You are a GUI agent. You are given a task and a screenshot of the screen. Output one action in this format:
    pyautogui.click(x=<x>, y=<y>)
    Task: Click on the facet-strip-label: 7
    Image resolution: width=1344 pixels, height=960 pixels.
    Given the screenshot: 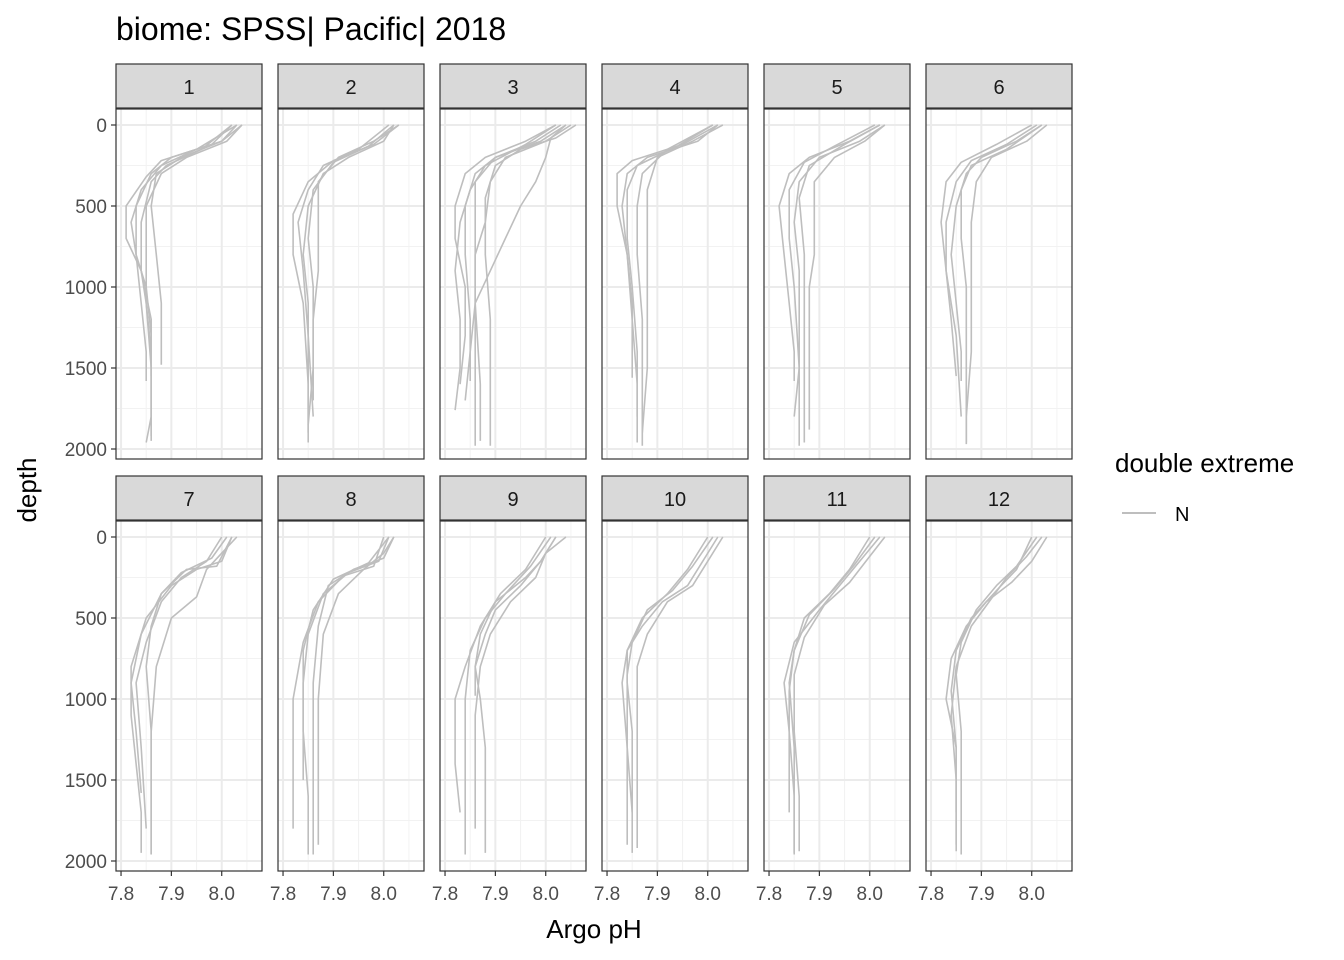 What is the action you would take?
    pyautogui.click(x=188, y=500)
    